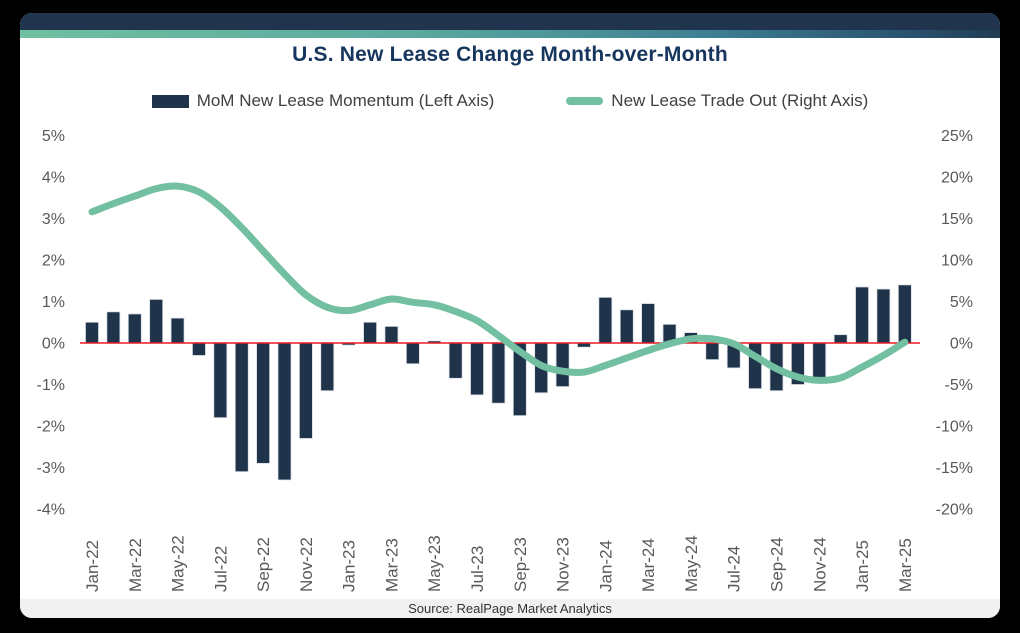 This screenshot has height=633, width=1020. I want to click on chart-title: U.S. New Lease Change Month-over-Month, so click(510, 54).